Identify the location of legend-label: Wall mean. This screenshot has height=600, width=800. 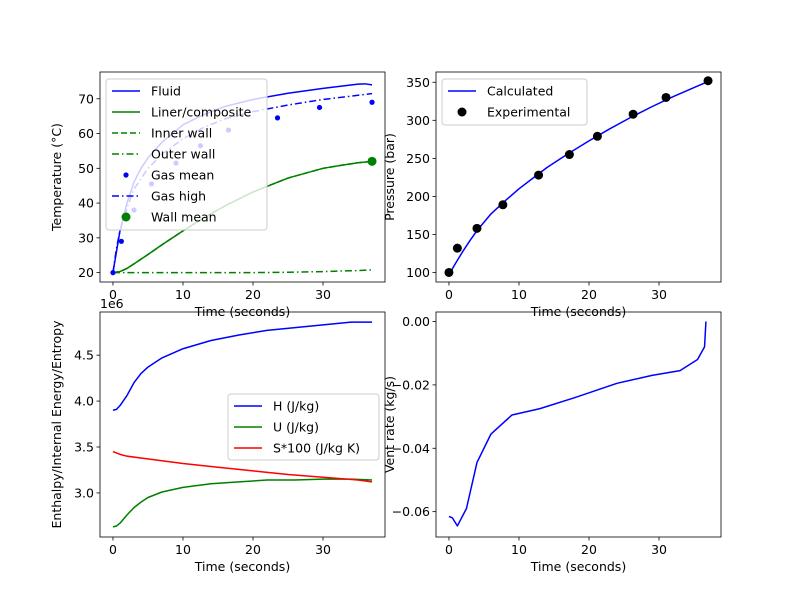
(184, 217).